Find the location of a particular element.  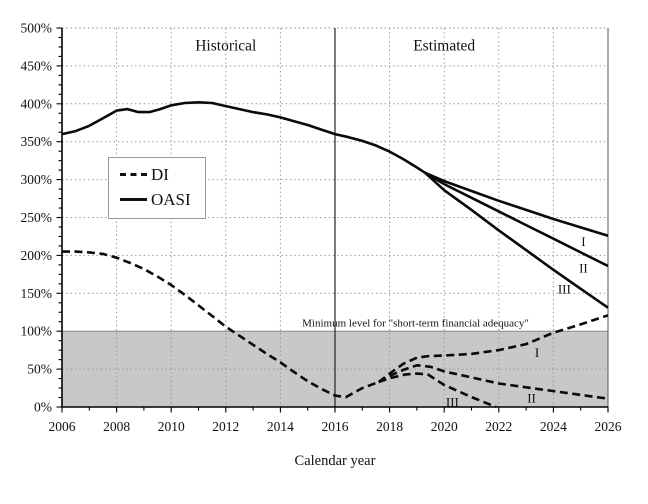

di-dashed-line-sample-icon is located at coordinates (133, 174).